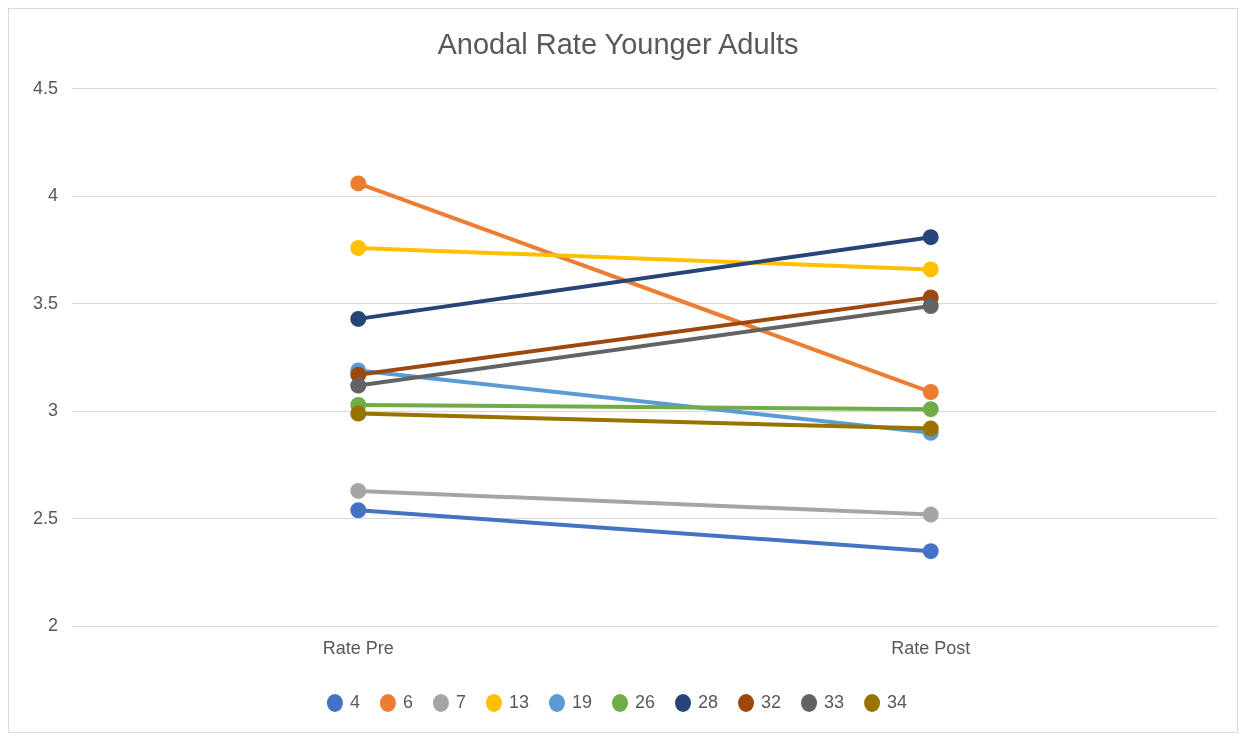  I want to click on legend-label: 6, so click(407, 701).